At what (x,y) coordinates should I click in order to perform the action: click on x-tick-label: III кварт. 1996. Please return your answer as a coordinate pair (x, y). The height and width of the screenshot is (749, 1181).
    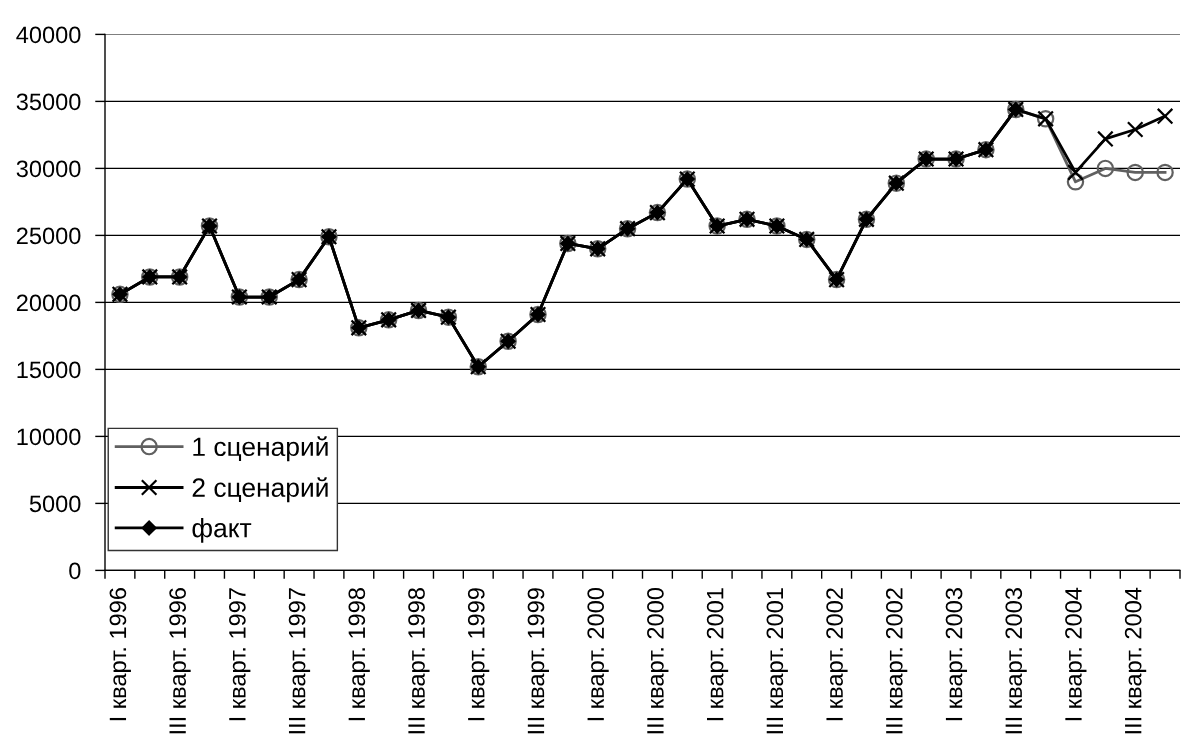
    Looking at the image, I should click on (180, 661).